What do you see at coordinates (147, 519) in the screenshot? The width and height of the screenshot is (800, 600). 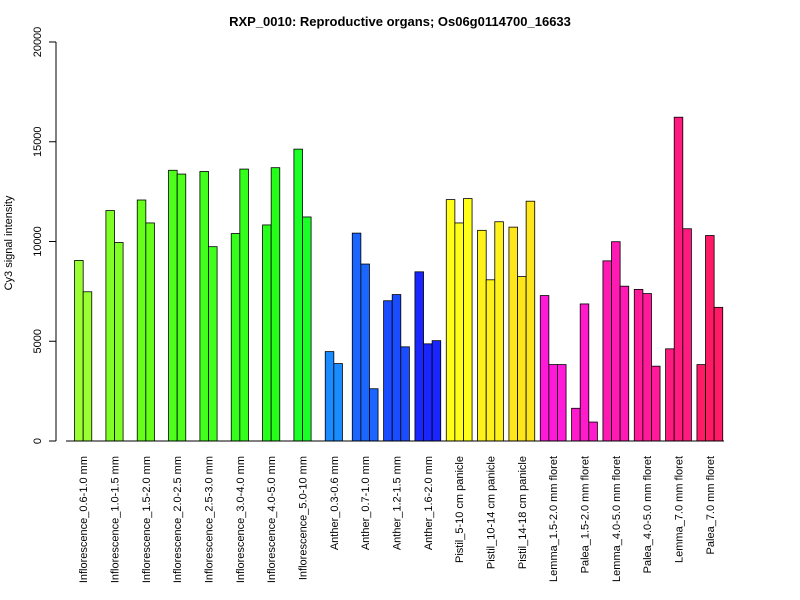 I see `x-tick-label: Inflorescence_1.5-2.0 mm` at bounding box center [147, 519].